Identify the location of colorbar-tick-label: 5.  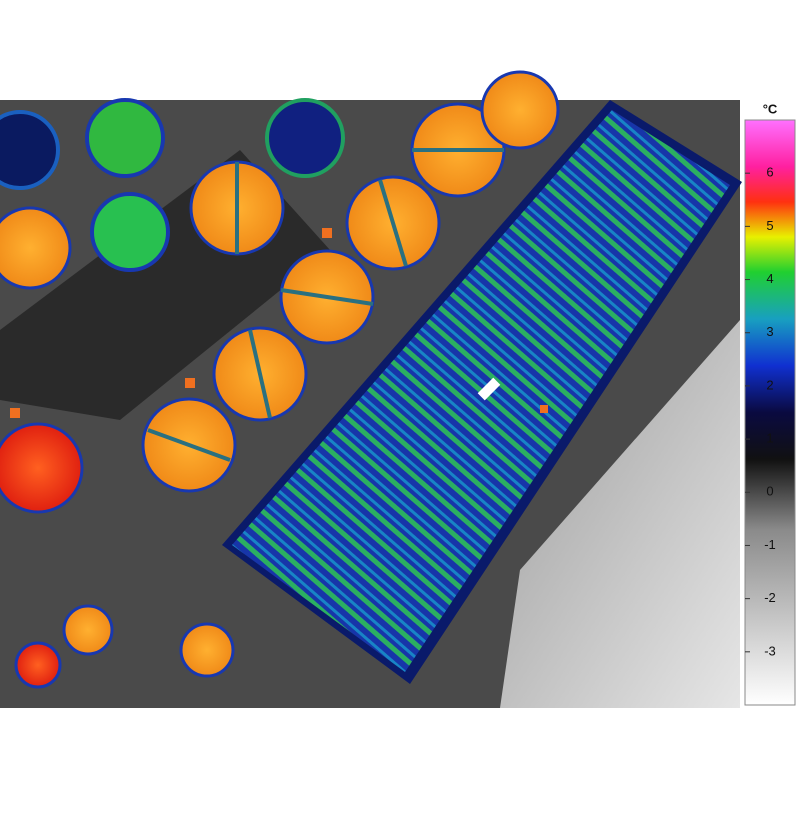
(769, 225).